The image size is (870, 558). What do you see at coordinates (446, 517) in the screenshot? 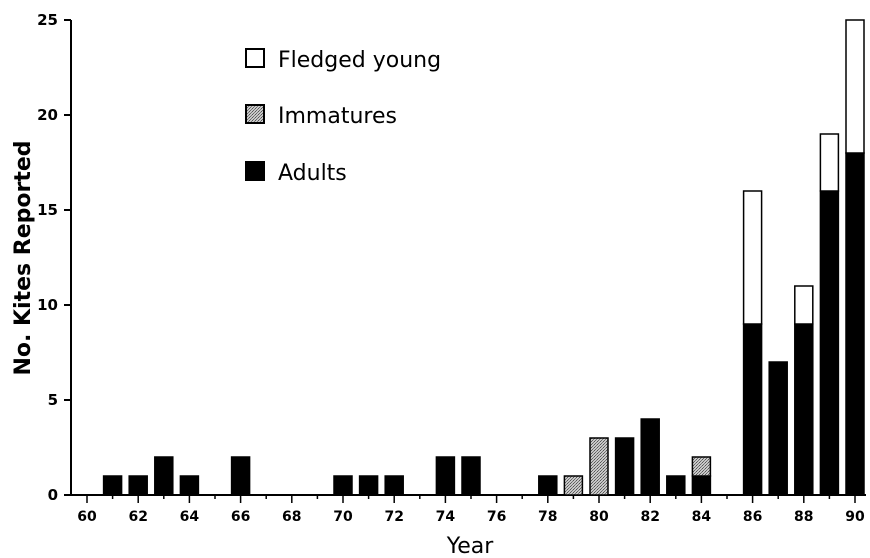
I see `x-tick-label: 74` at bounding box center [446, 517].